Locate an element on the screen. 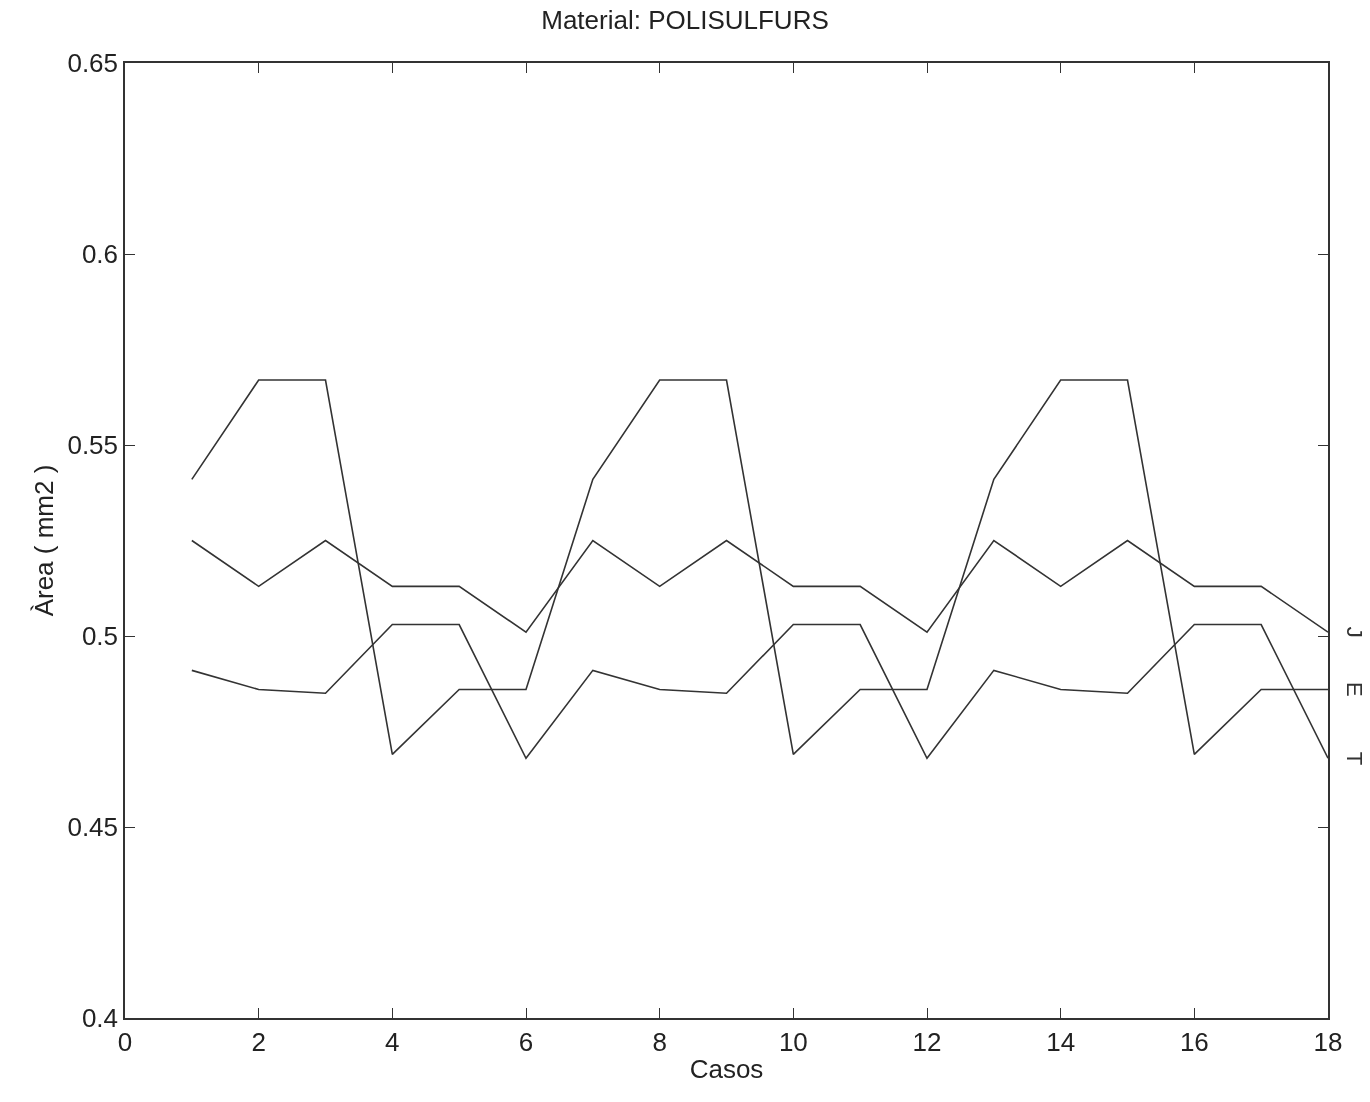  text: T is located at coordinates (1354, 758).